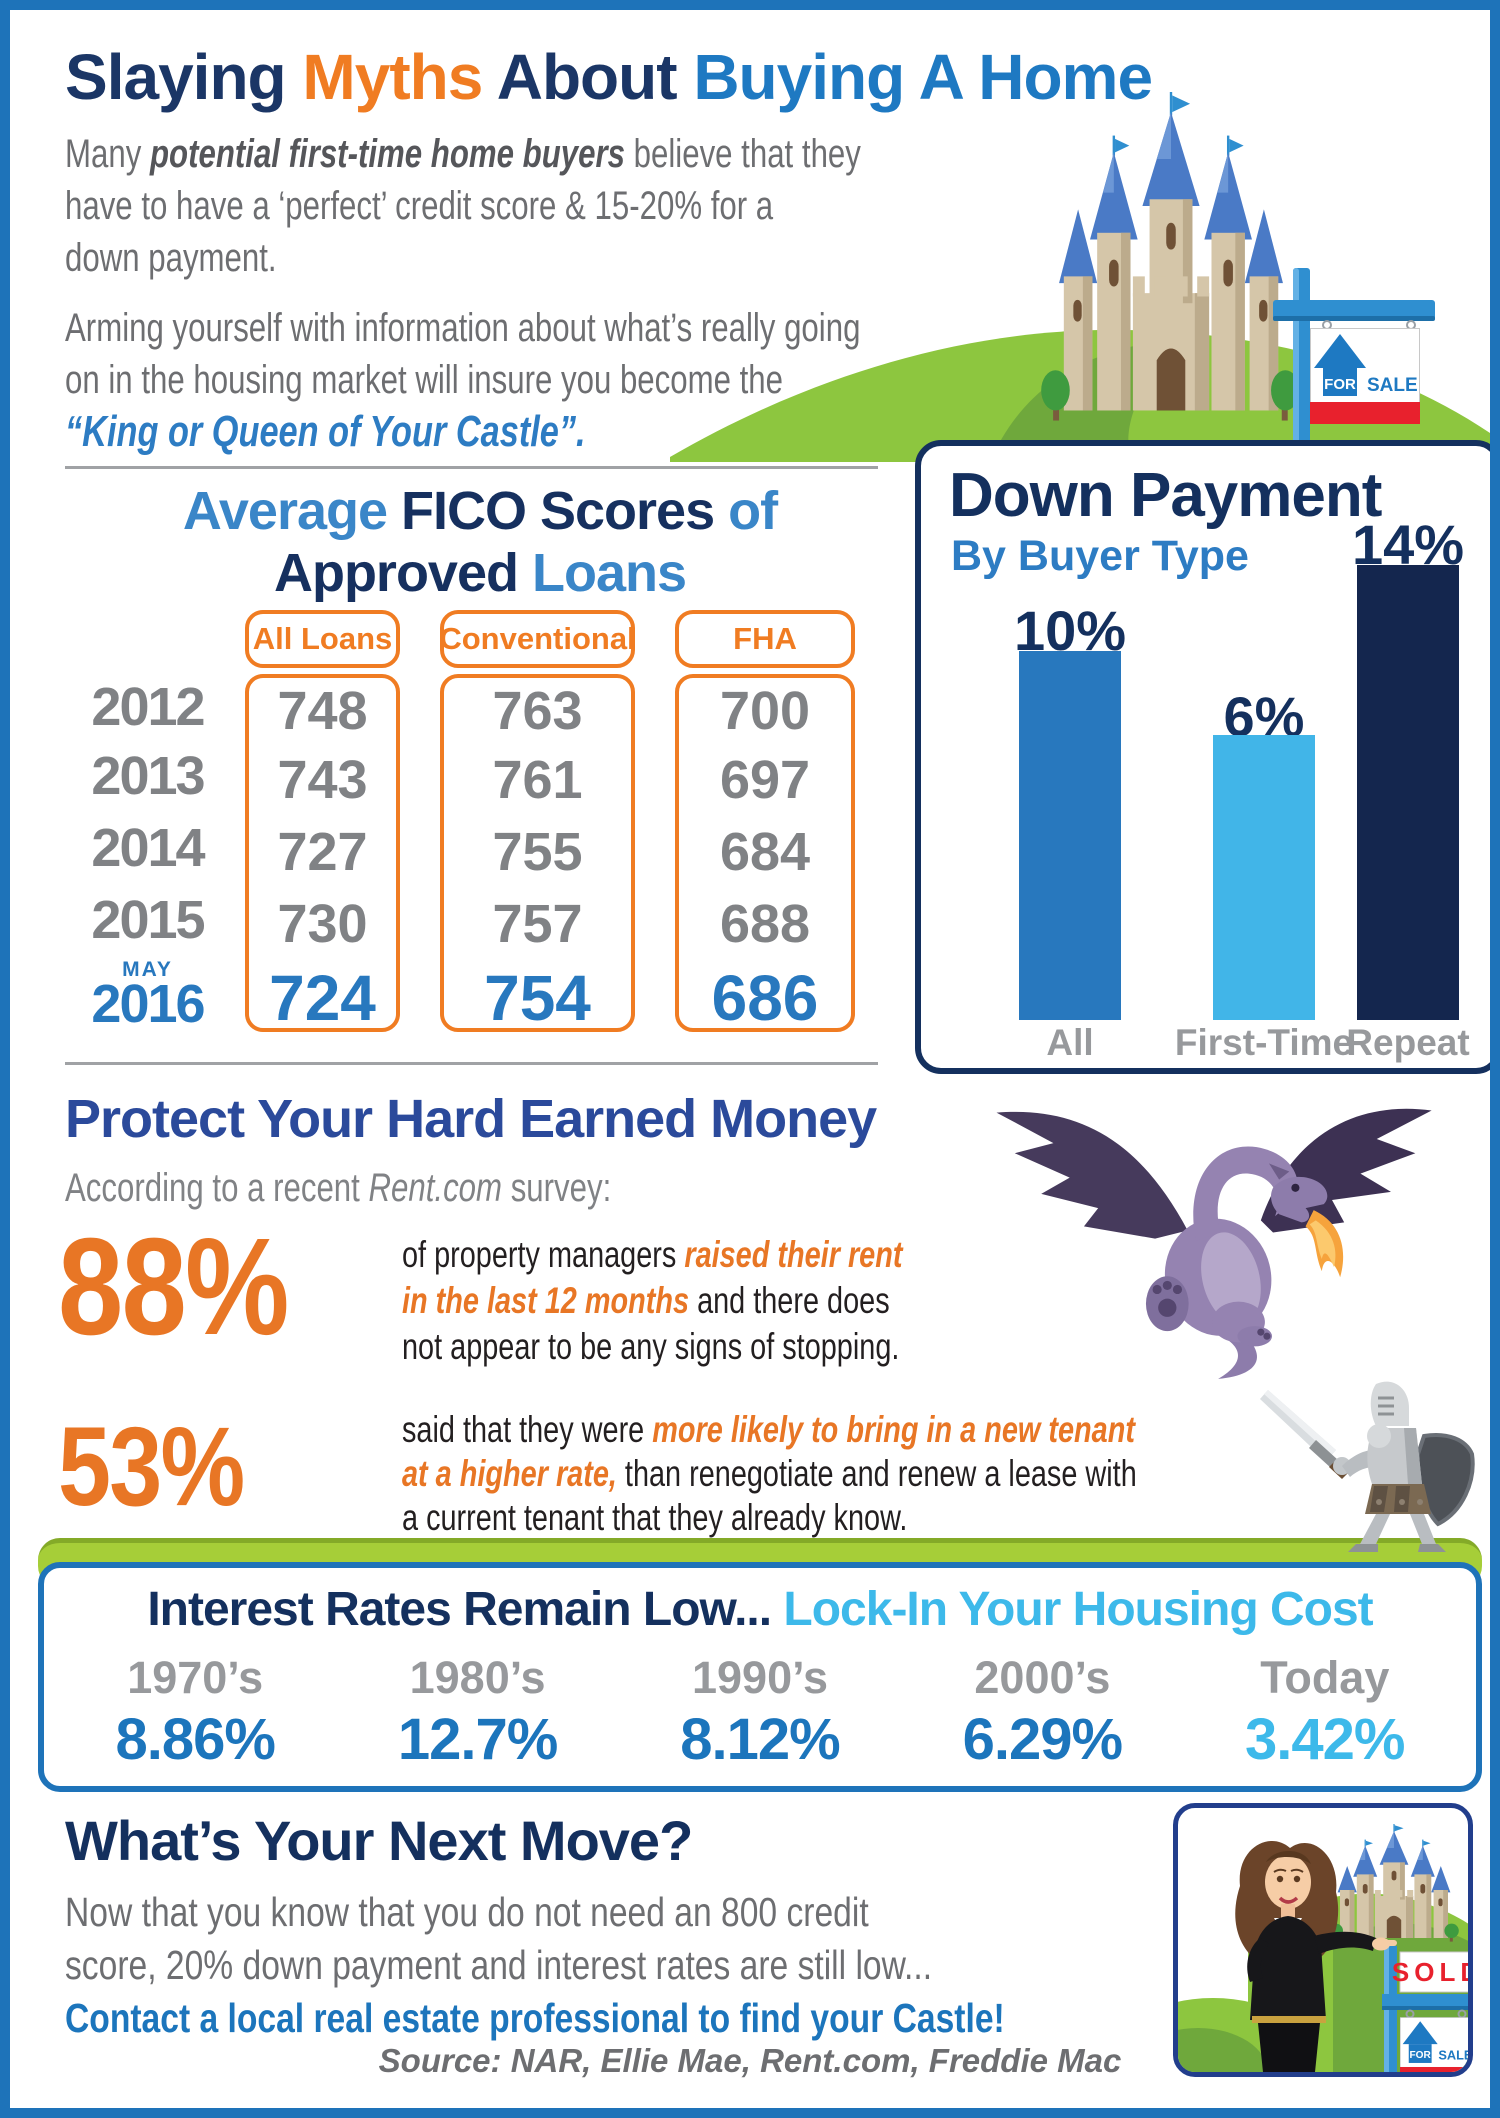 This screenshot has height=2118, width=1500. Describe the element at coordinates (595, 77) in the screenshot. I see `title-about: About` at that location.